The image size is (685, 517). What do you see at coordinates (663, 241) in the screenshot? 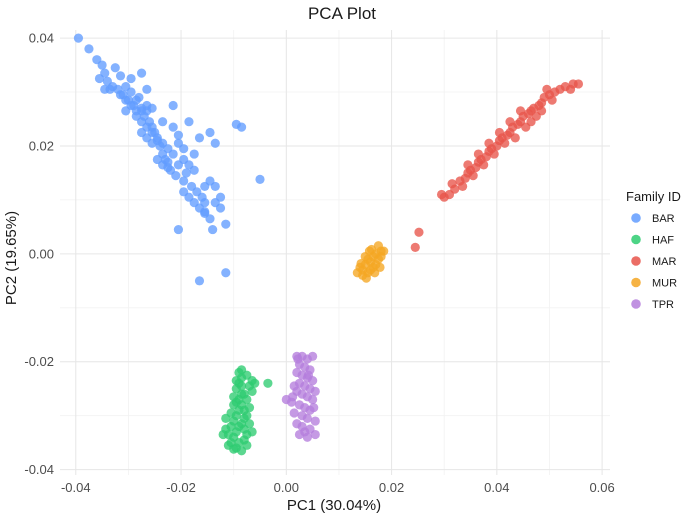
I see `legend-label-haf: HAF` at bounding box center [663, 241].